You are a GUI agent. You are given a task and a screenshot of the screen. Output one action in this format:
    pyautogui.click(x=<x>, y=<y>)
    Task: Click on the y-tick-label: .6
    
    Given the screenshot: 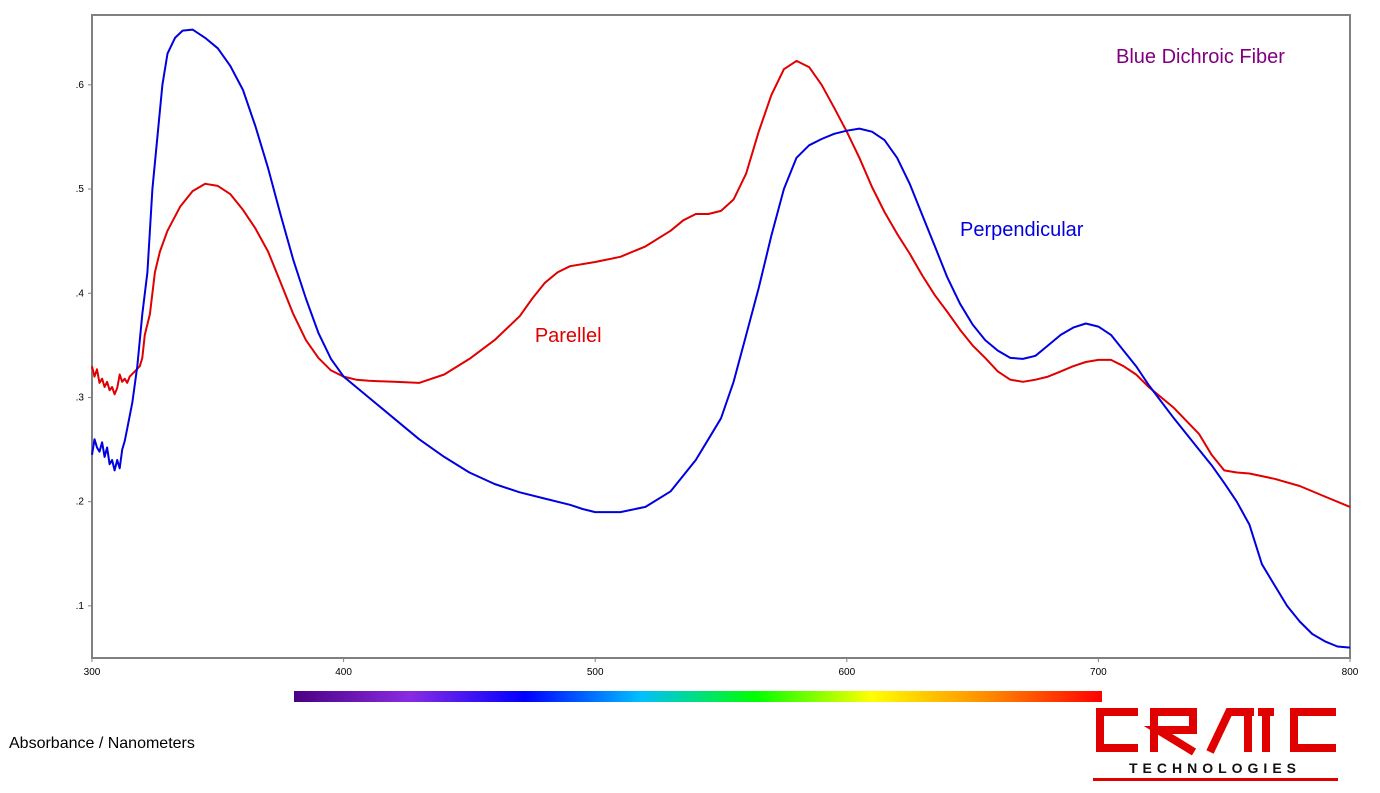 What is the action you would take?
    pyautogui.click(x=80, y=85)
    